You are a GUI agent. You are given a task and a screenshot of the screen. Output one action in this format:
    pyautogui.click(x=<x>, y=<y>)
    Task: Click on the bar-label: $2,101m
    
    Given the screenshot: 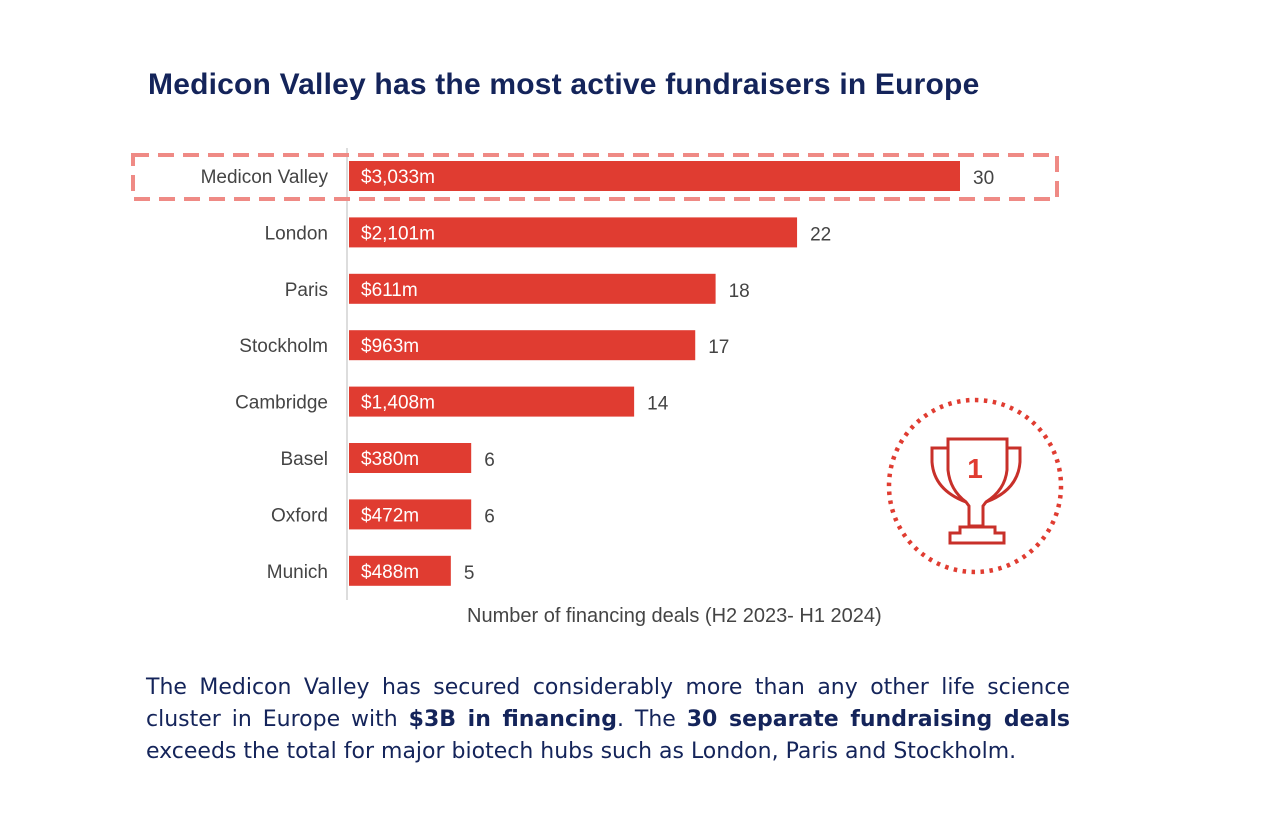 What is the action you would take?
    pyautogui.click(x=398, y=233)
    